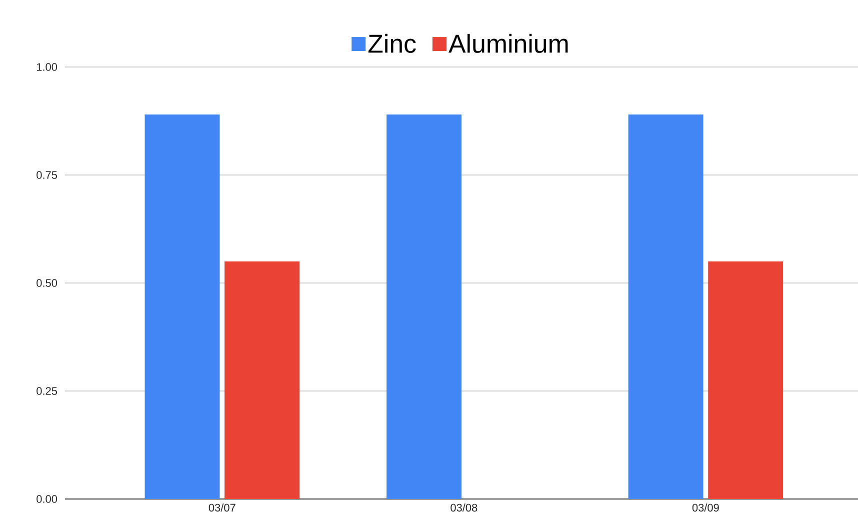  Describe the element at coordinates (47, 283) in the screenshot. I see `y-tick-label: 0.50` at that location.